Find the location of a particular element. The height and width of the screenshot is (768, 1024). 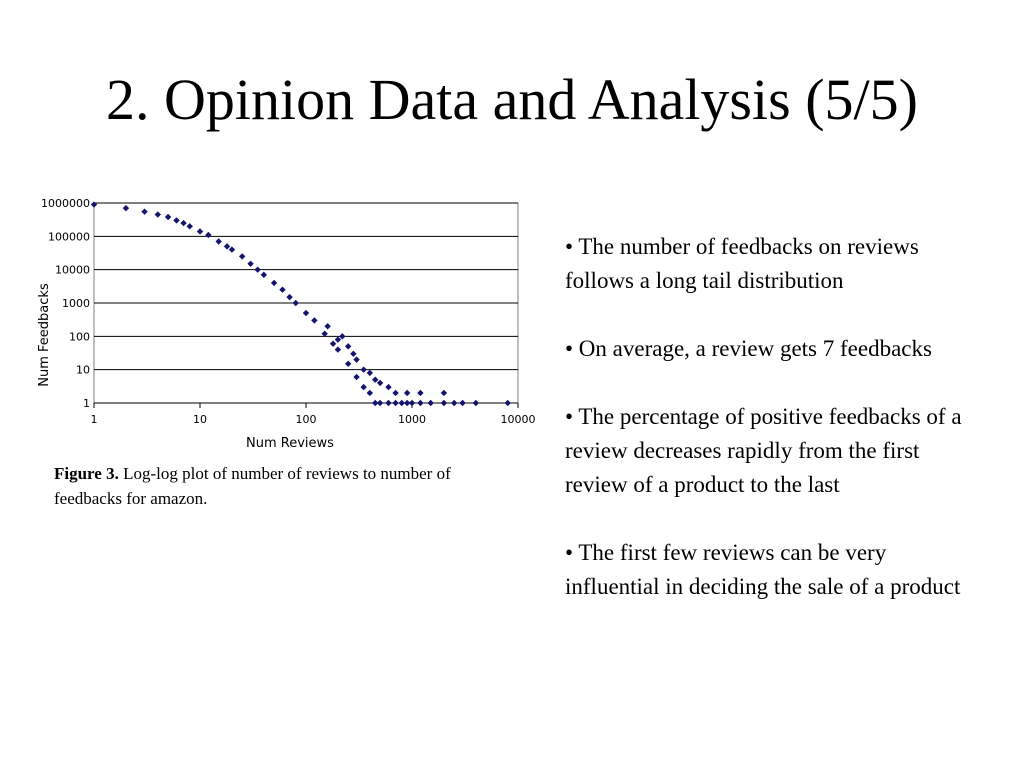

y-tick-label: 100000 is located at coordinates (69, 236).